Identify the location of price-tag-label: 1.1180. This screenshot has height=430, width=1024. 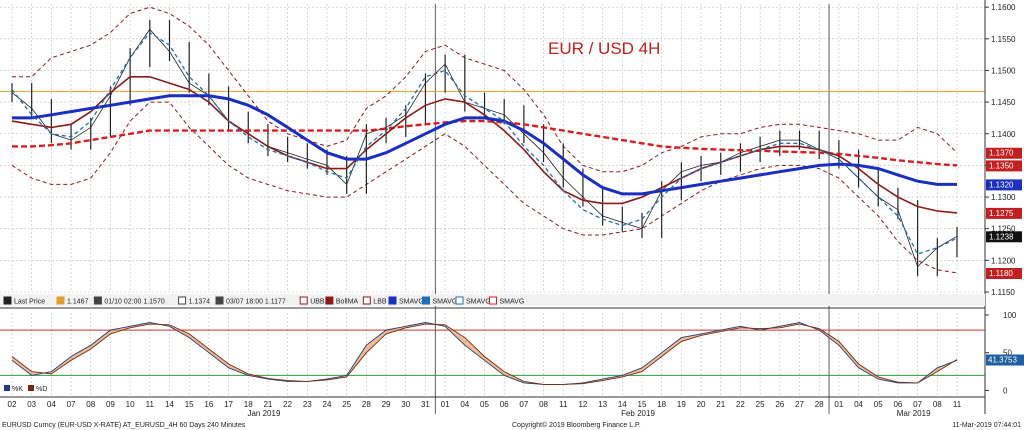
(1001, 273).